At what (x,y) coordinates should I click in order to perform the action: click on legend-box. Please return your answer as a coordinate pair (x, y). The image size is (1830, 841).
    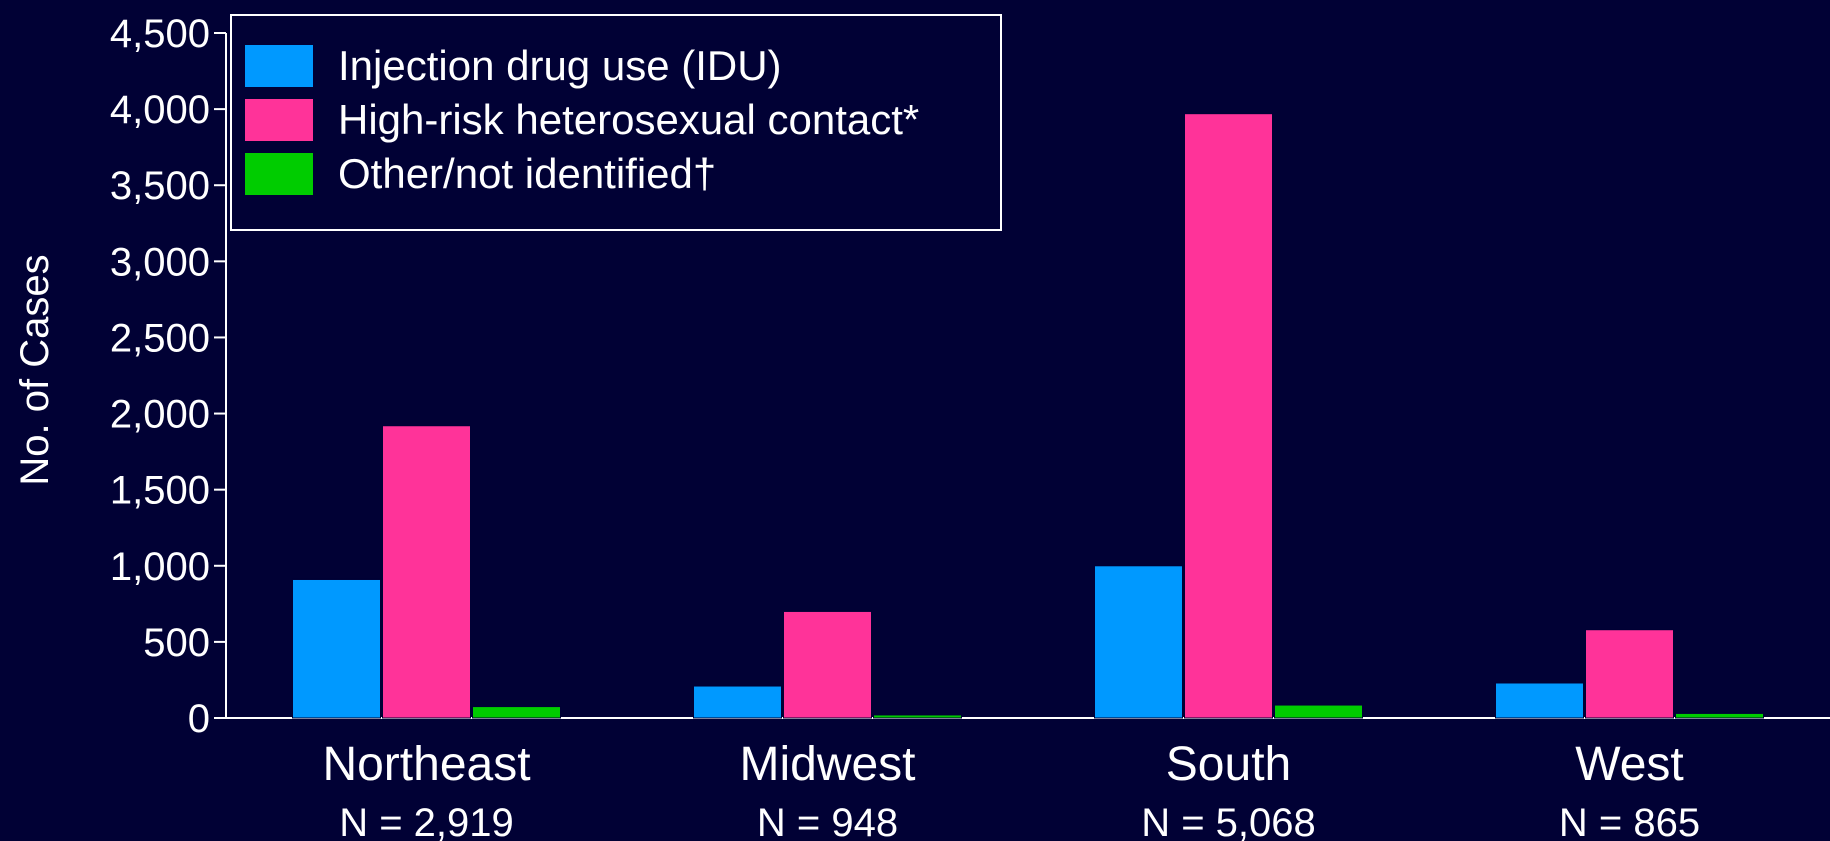
    Looking at the image, I should click on (616, 122).